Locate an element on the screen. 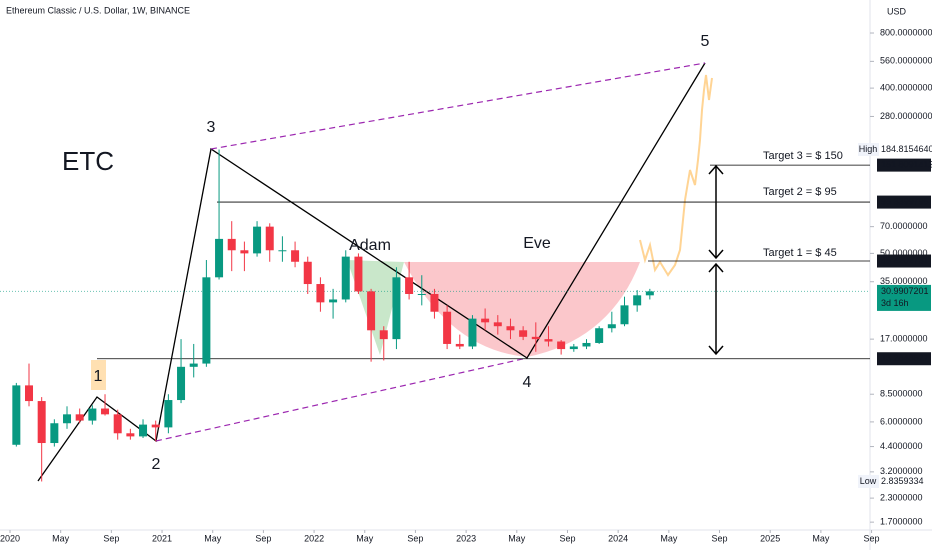 The image size is (932, 550). y-tick-label: 2.3000000 is located at coordinates (901, 497).